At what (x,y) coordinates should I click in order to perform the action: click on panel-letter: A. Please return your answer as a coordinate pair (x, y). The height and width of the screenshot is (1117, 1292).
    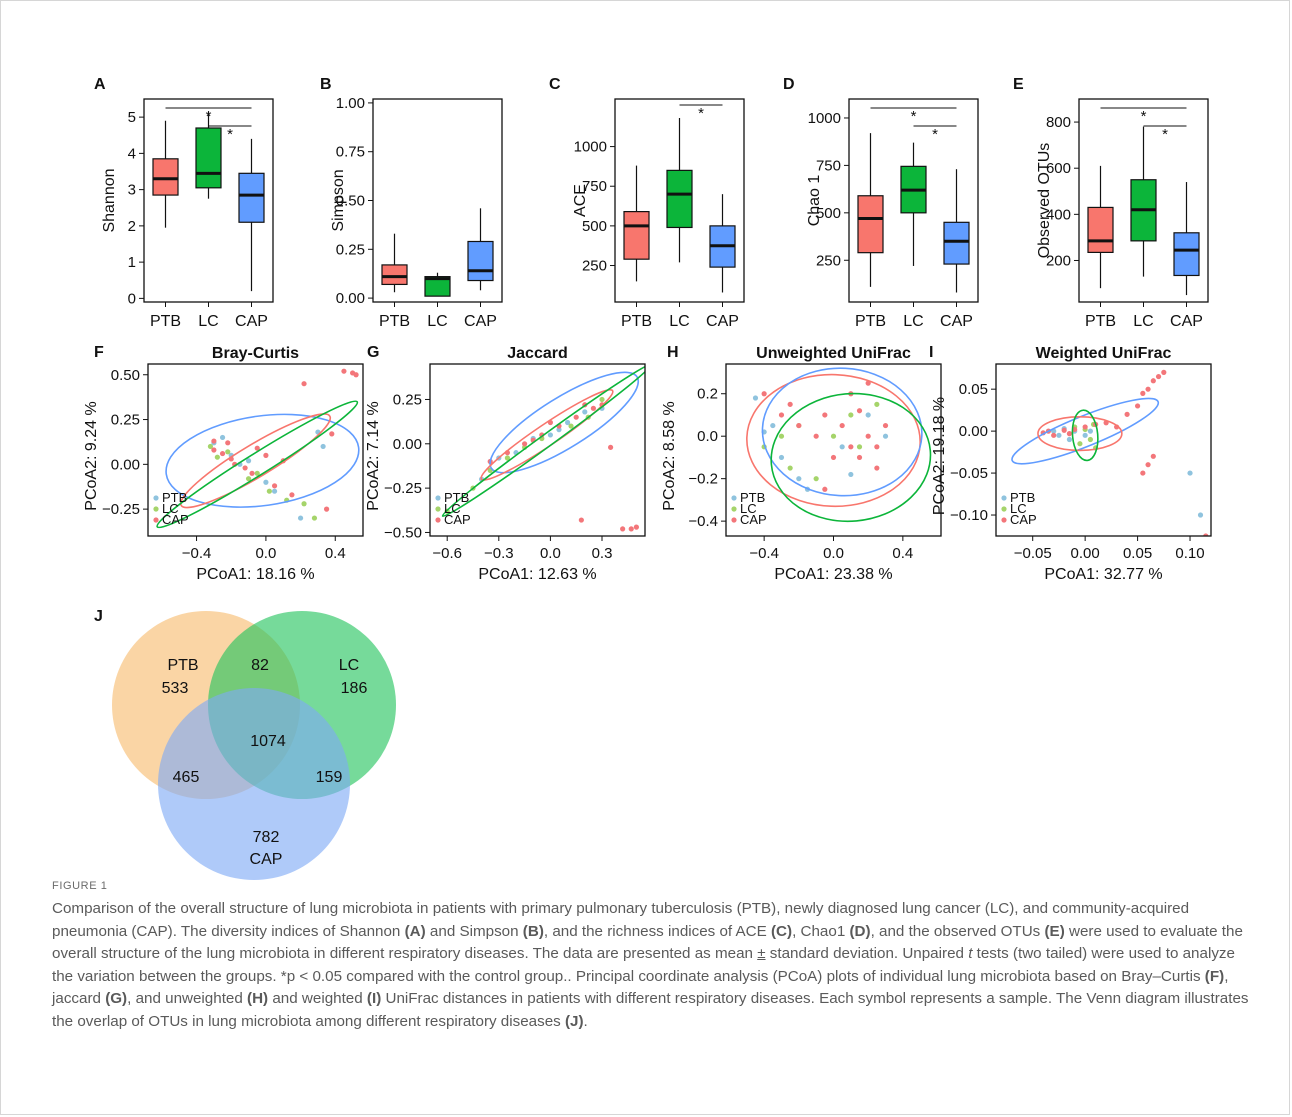
    Looking at the image, I should click on (100, 84).